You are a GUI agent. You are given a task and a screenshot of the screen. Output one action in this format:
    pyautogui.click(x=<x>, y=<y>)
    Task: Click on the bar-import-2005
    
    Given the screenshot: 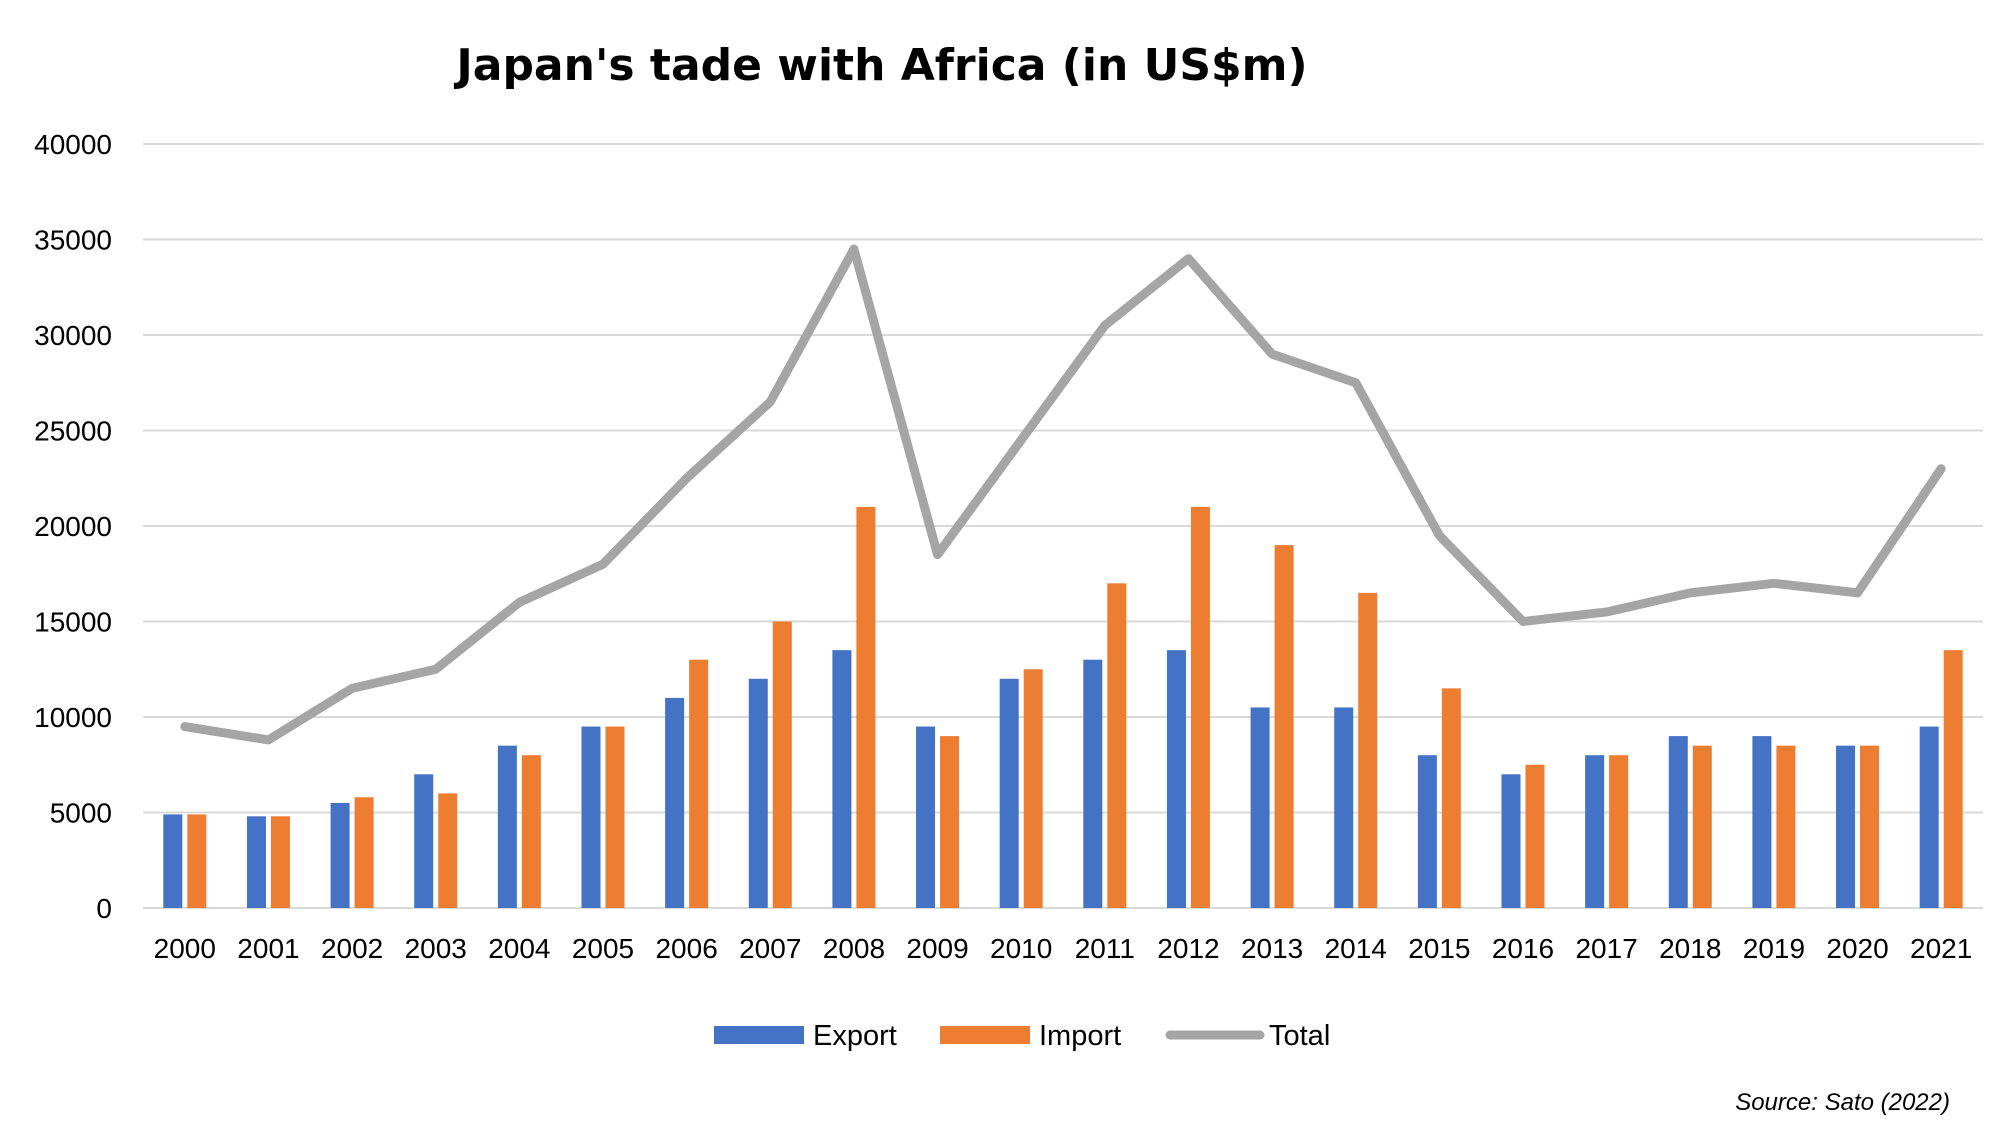 What is the action you would take?
    pyautogui.click(x=615, y=817)
    